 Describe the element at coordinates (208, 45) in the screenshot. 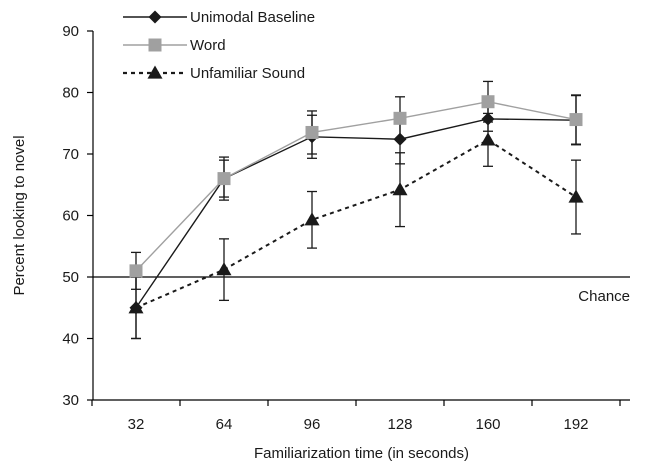

I see `legend-label: Word` at that location.